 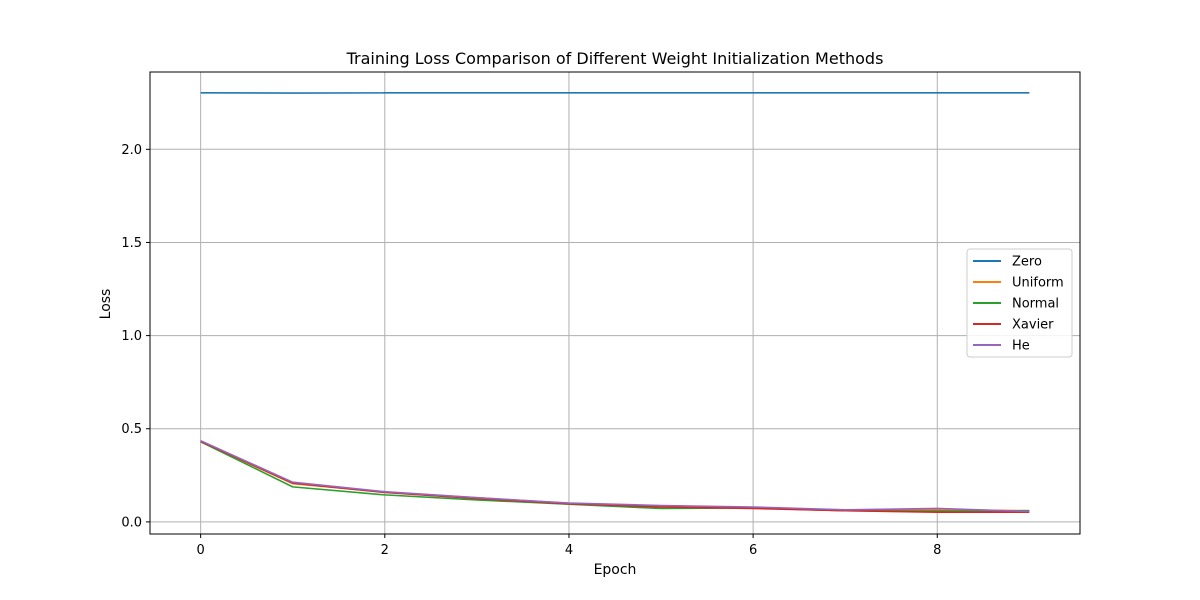 I want to click on legend-label-he: He, so click(x=1021, y=346).